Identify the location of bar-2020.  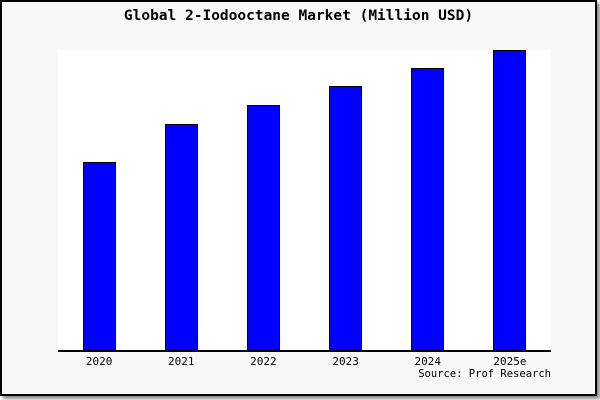
(99, 255).